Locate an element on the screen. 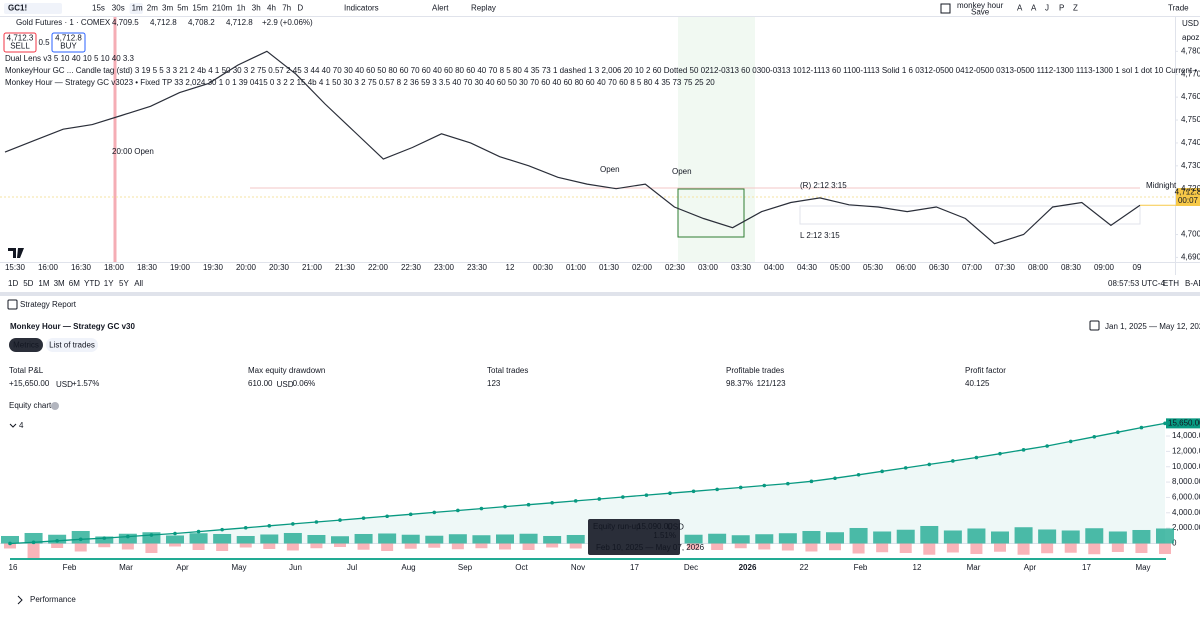 The width and height of the screenshot is (1200, 617). symbol-box is located at coordinates (33, 8).